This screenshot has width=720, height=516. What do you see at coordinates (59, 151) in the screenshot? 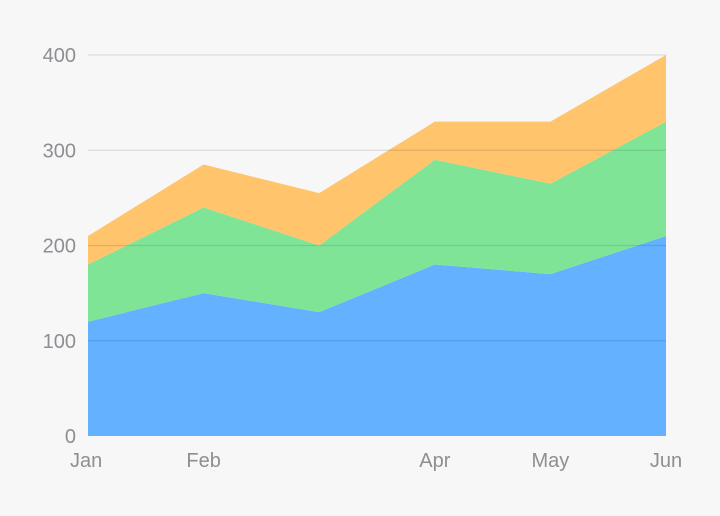
I see `y-tick-label: 300` at bounding box center [59, 151].